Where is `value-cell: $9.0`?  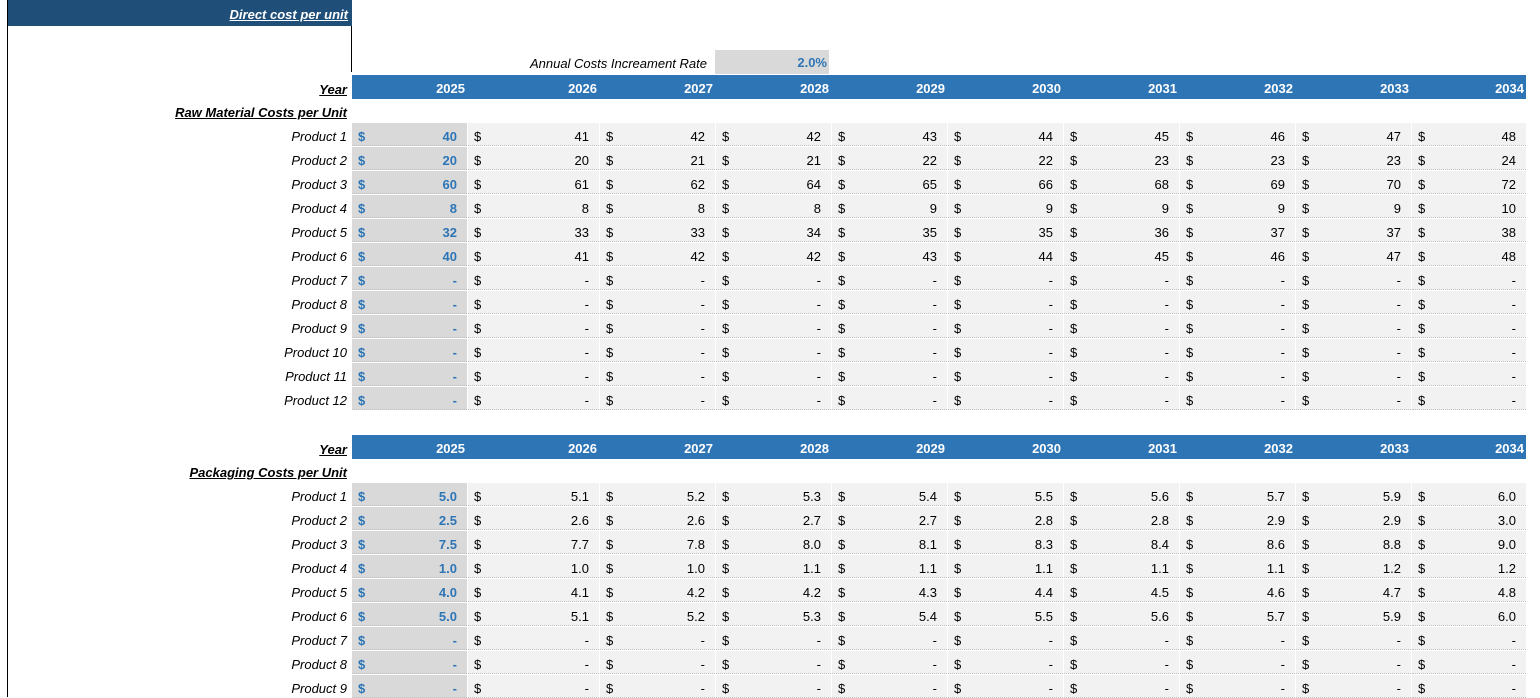 value-cell: $9.0 is located at coordinates (1469, 542).